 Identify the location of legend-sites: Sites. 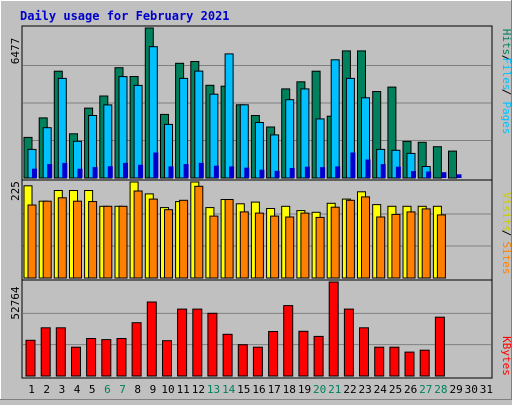
(506, 257).